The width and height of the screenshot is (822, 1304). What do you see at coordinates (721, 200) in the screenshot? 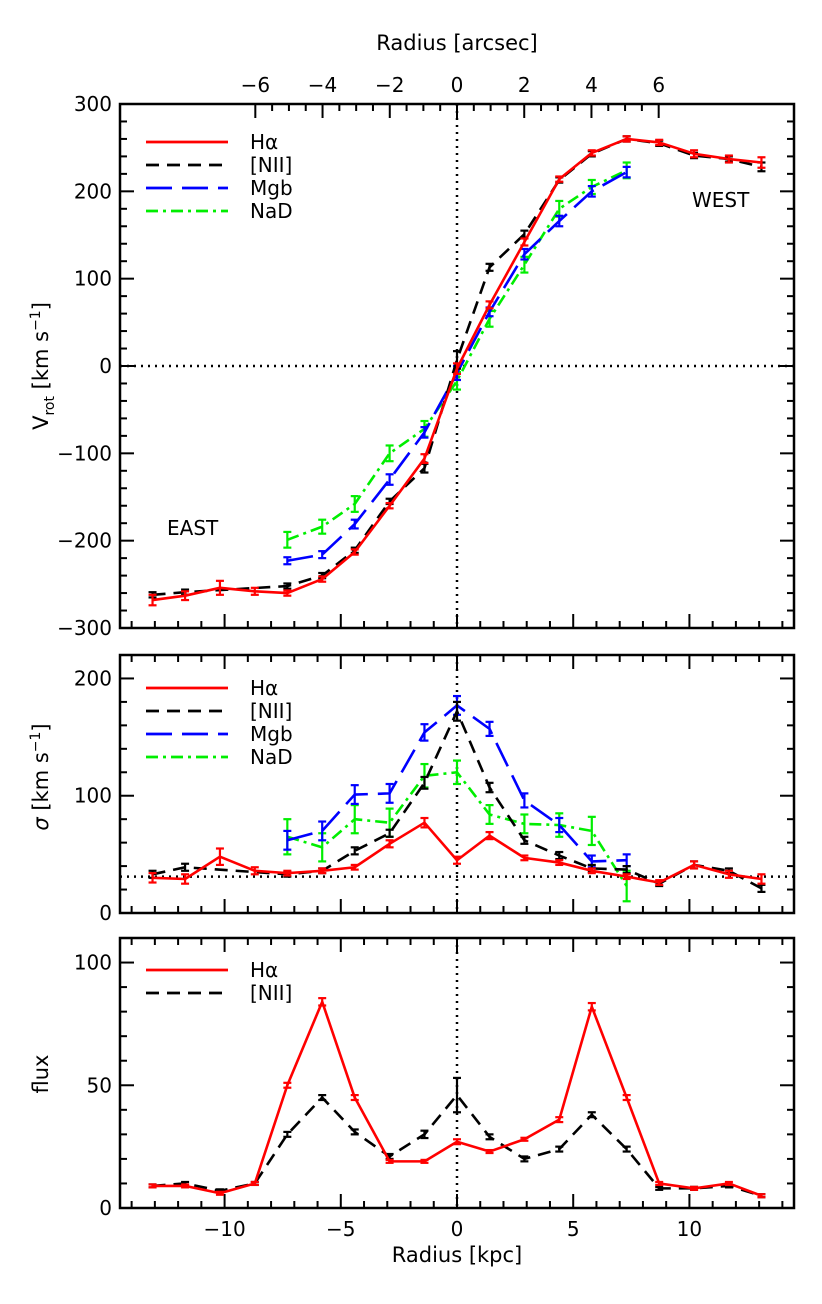
I see `west-label: WEST` at bounding box center [721, 200].